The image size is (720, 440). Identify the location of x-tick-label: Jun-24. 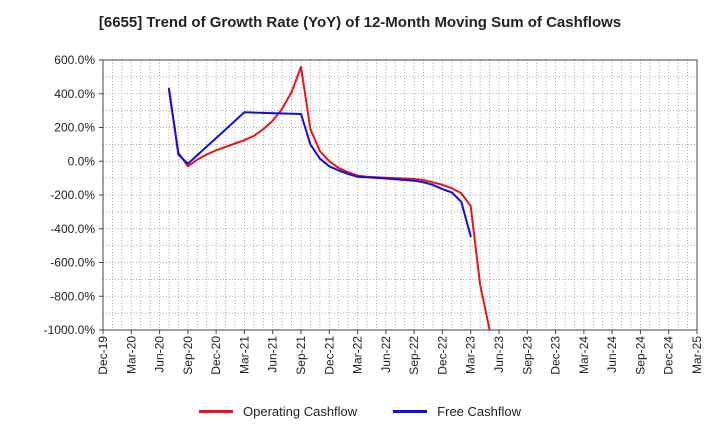
(612, 354).